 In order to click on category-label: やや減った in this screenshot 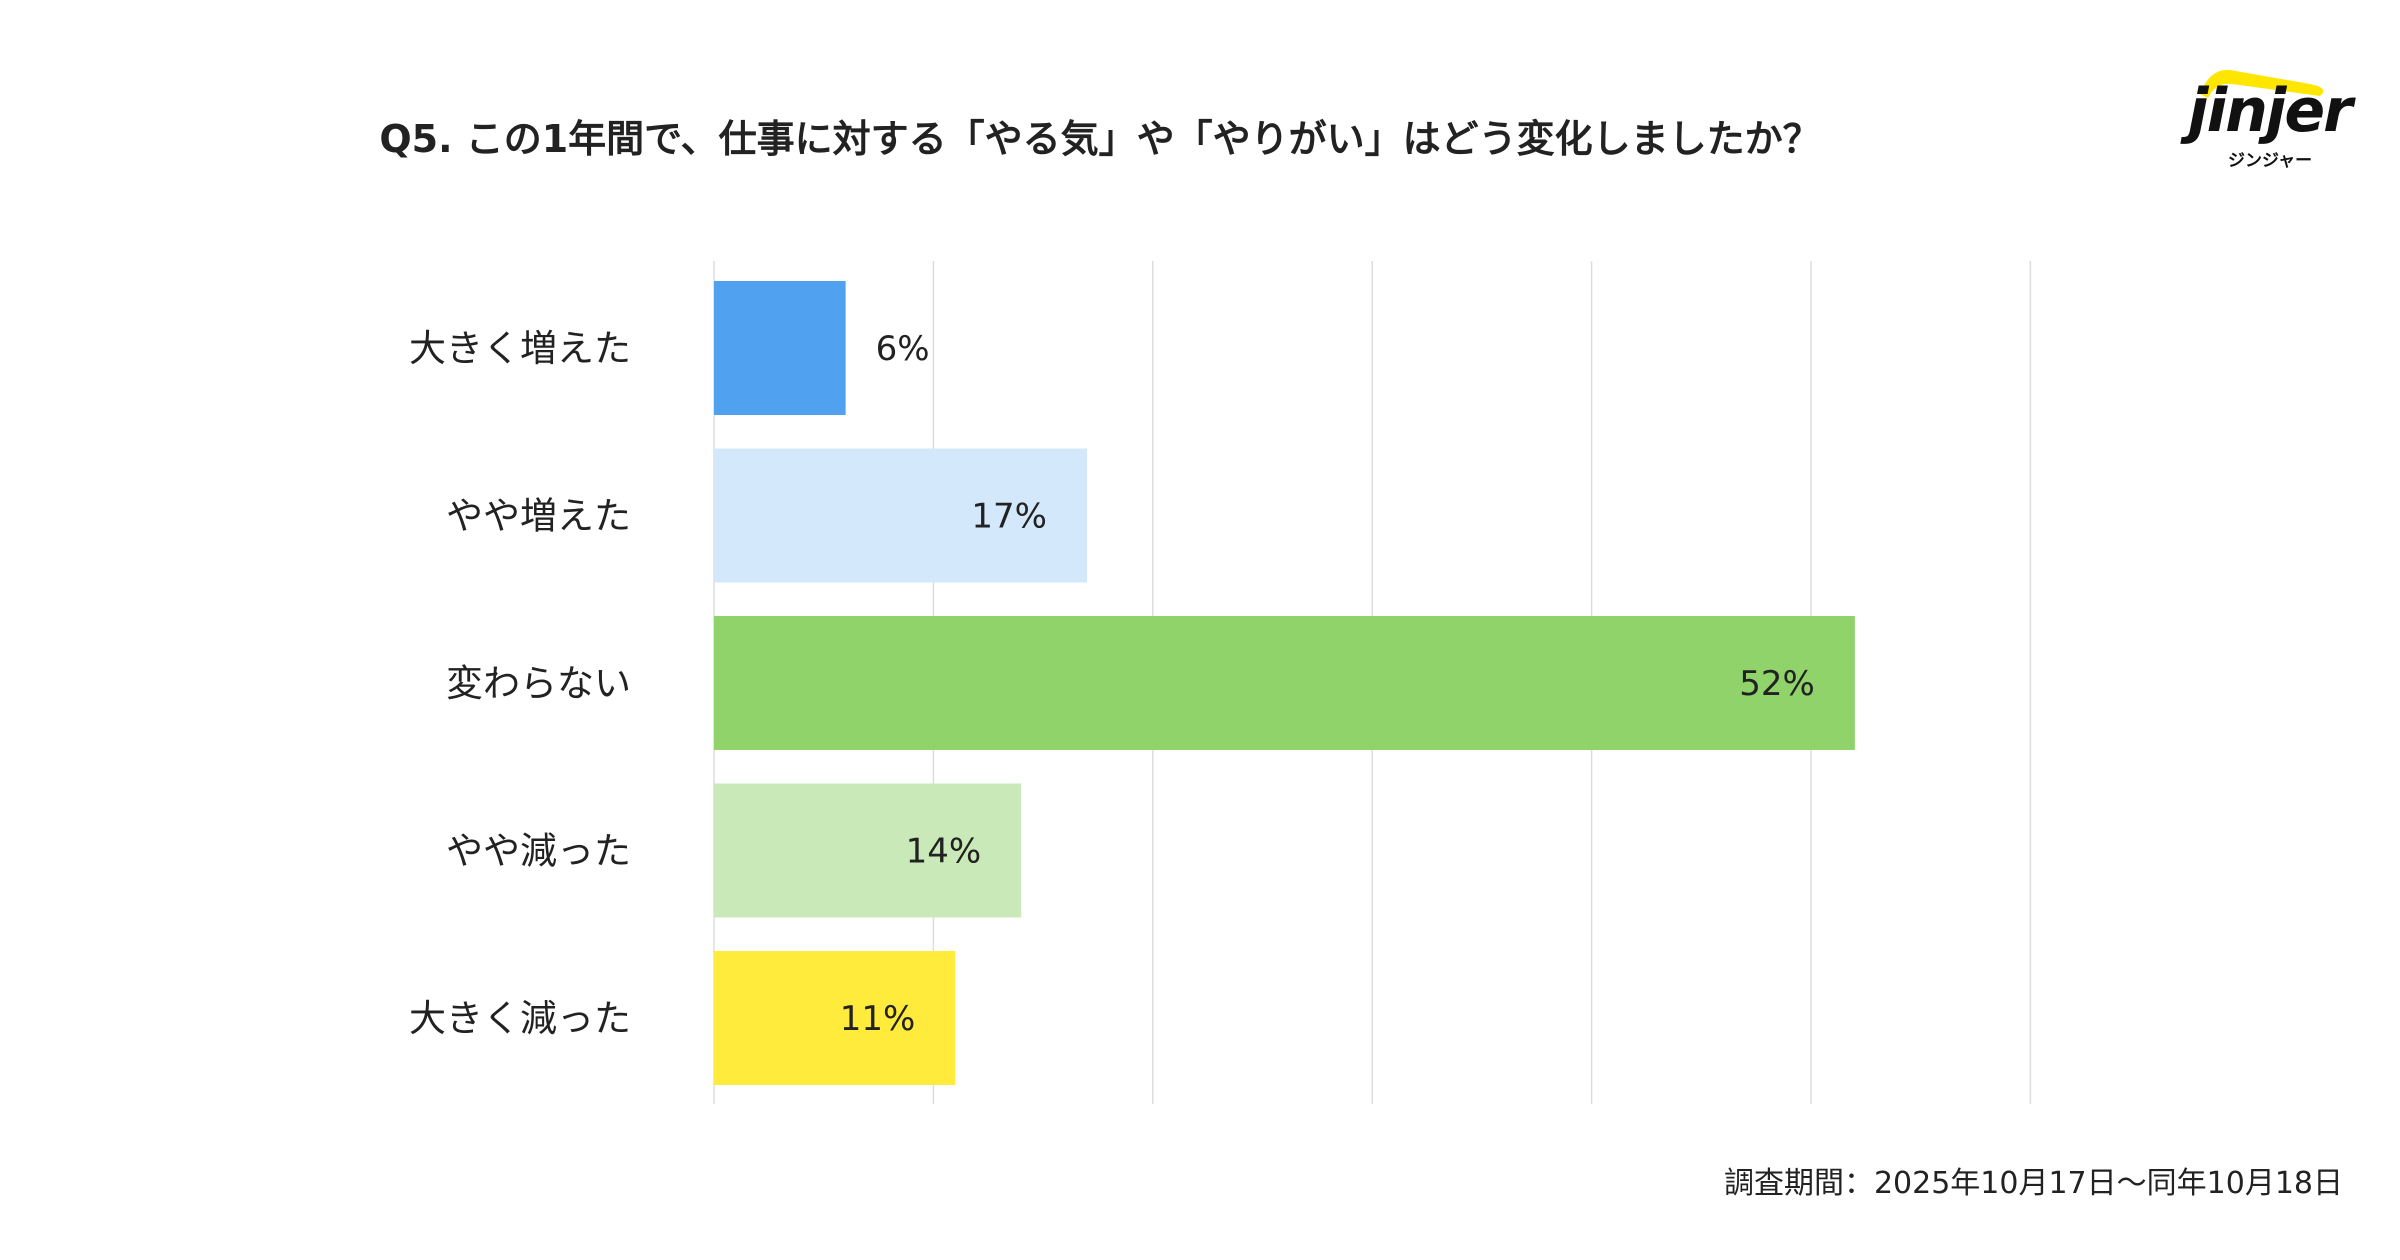, I will do `click(538, 851)`.